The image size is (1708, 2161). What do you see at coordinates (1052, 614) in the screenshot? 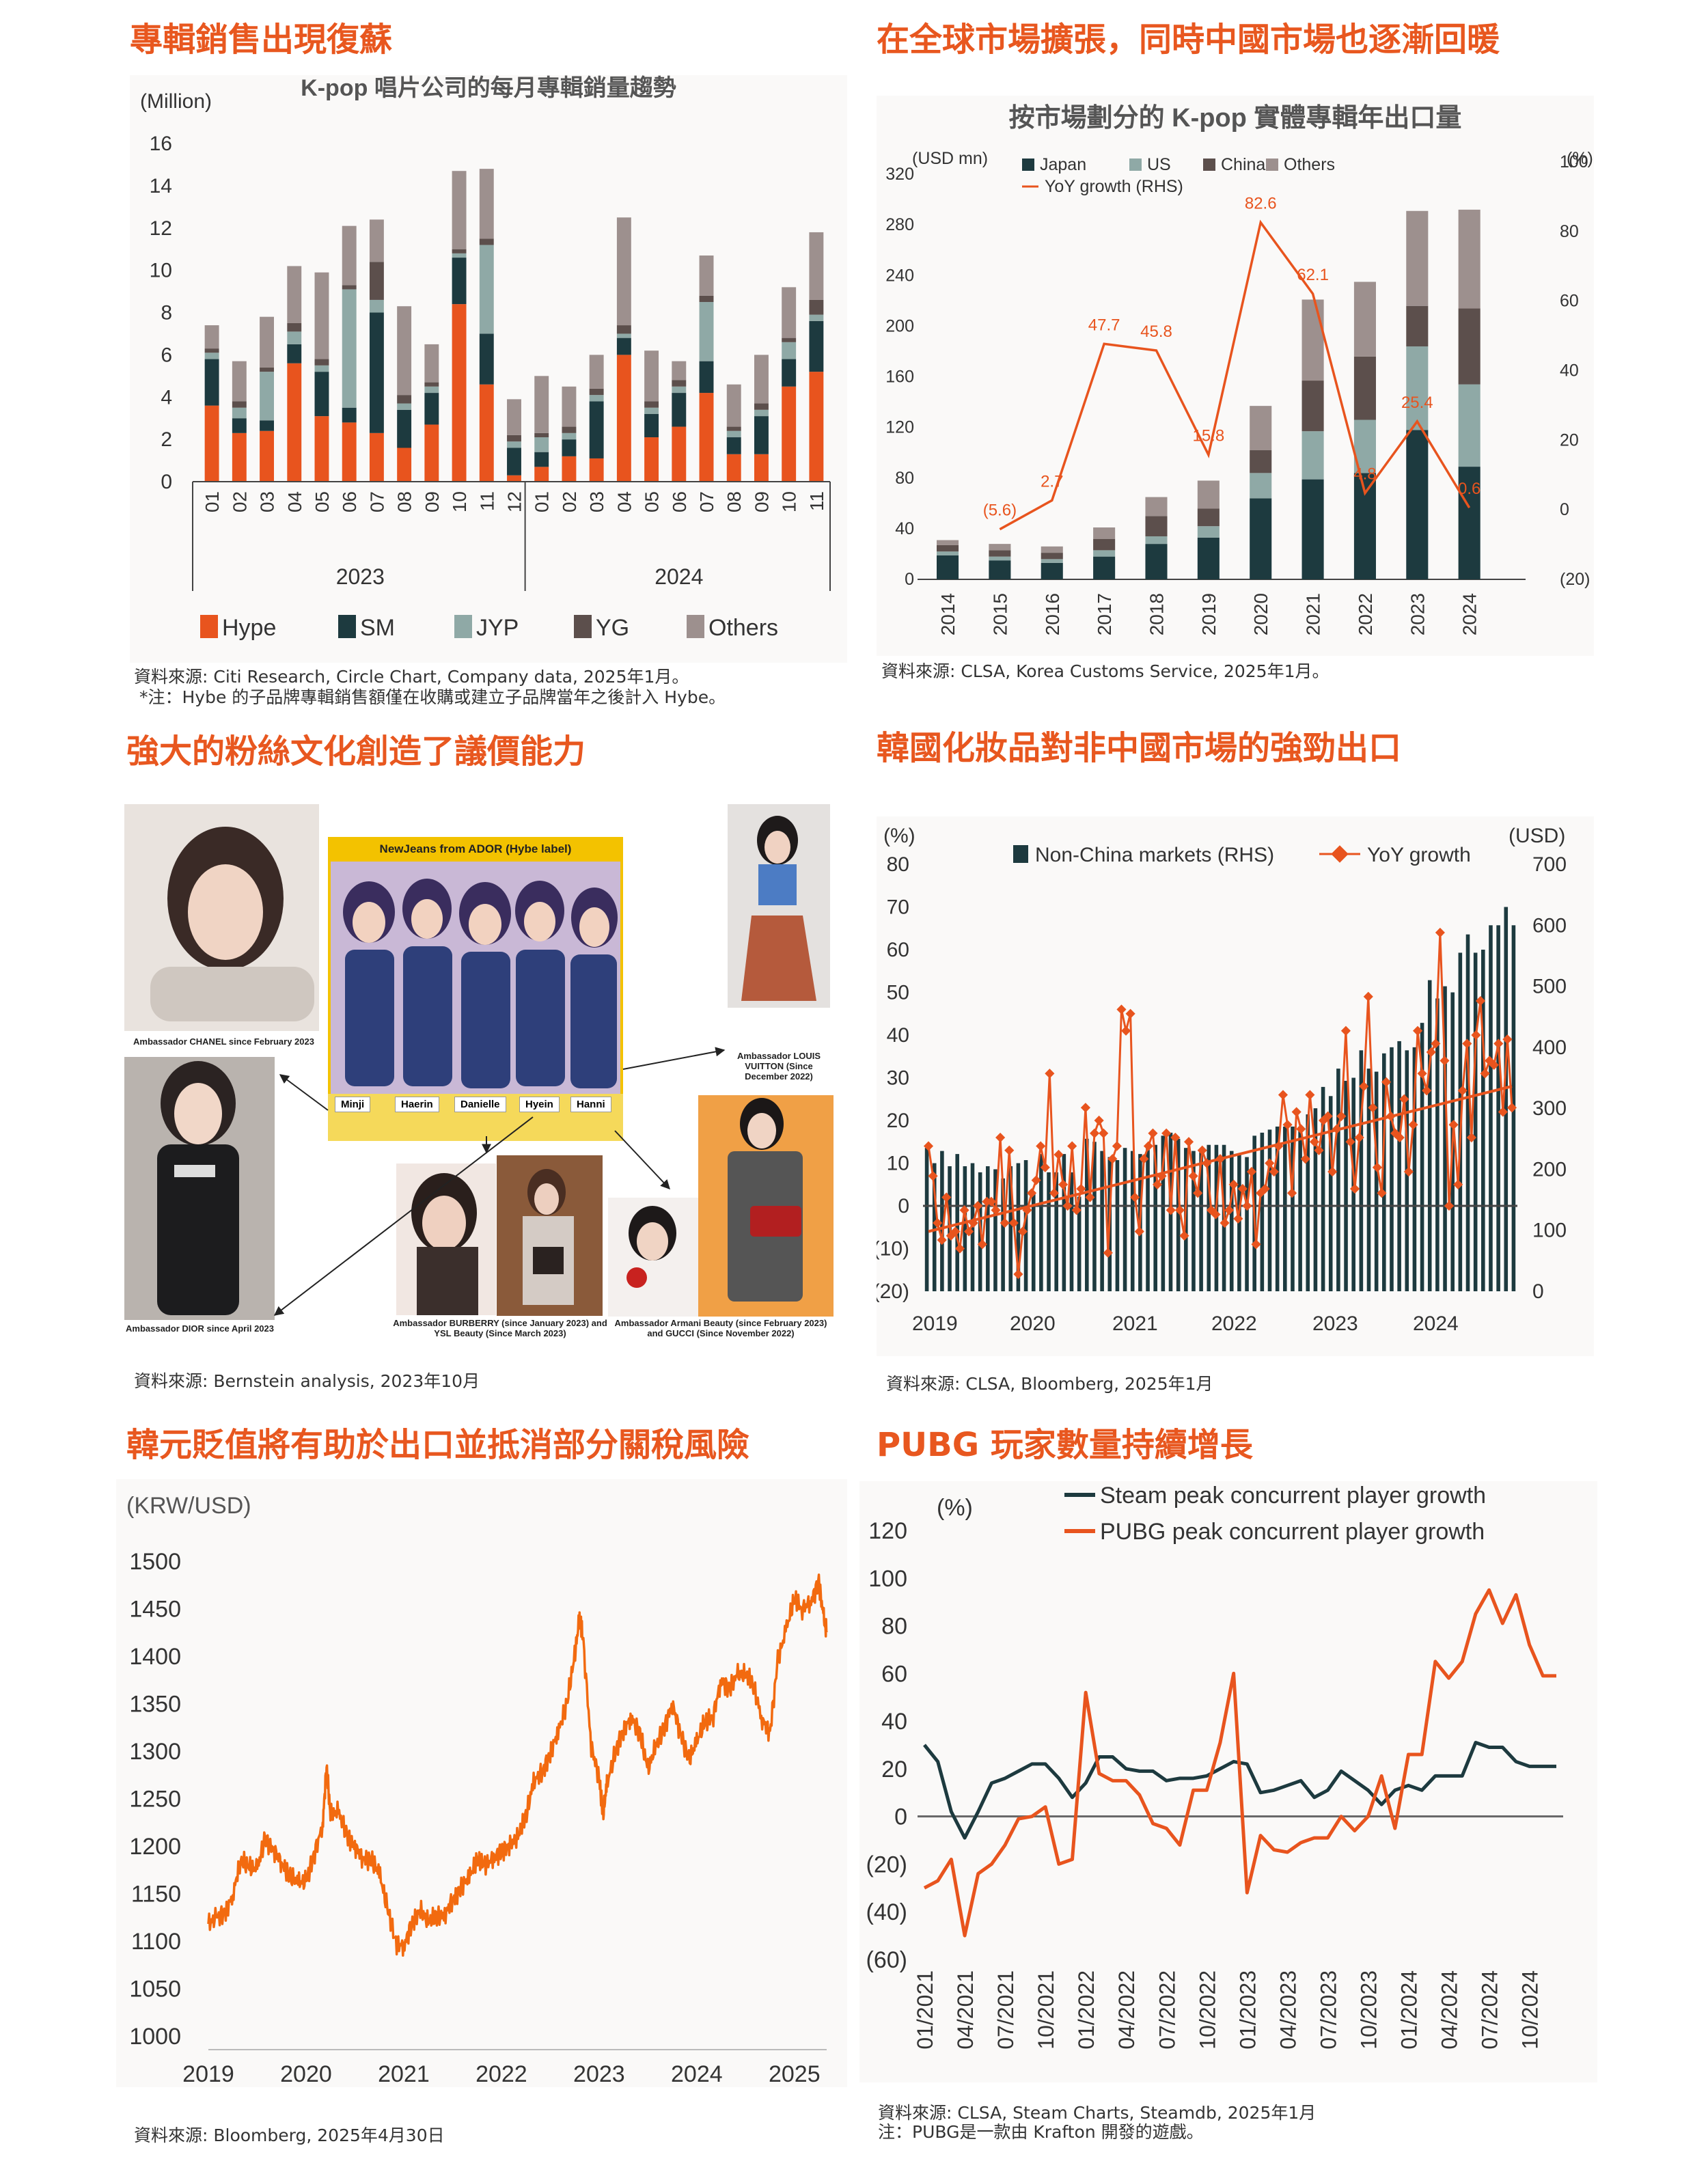
I see `x-tick-label: 2016` at bounding box center [1052, 614].